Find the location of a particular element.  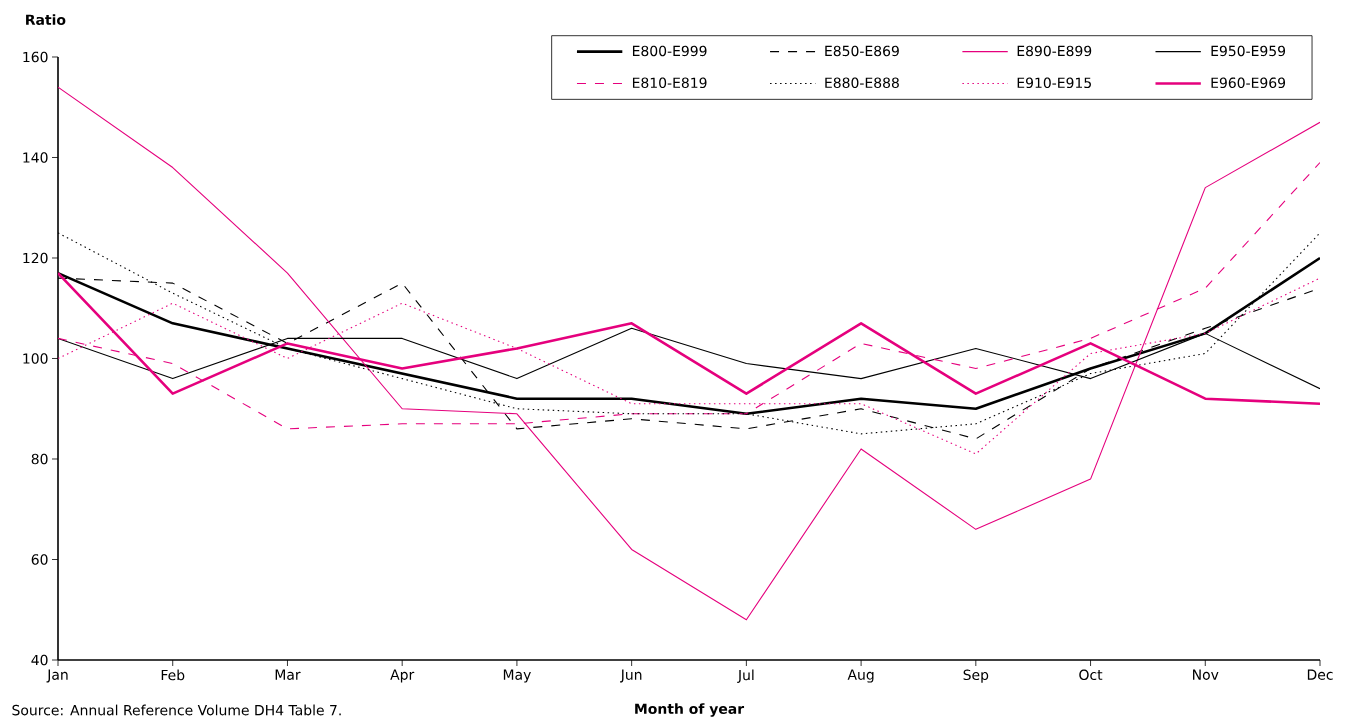

y-tick-label: 120 is located at coordinates (35, 258).